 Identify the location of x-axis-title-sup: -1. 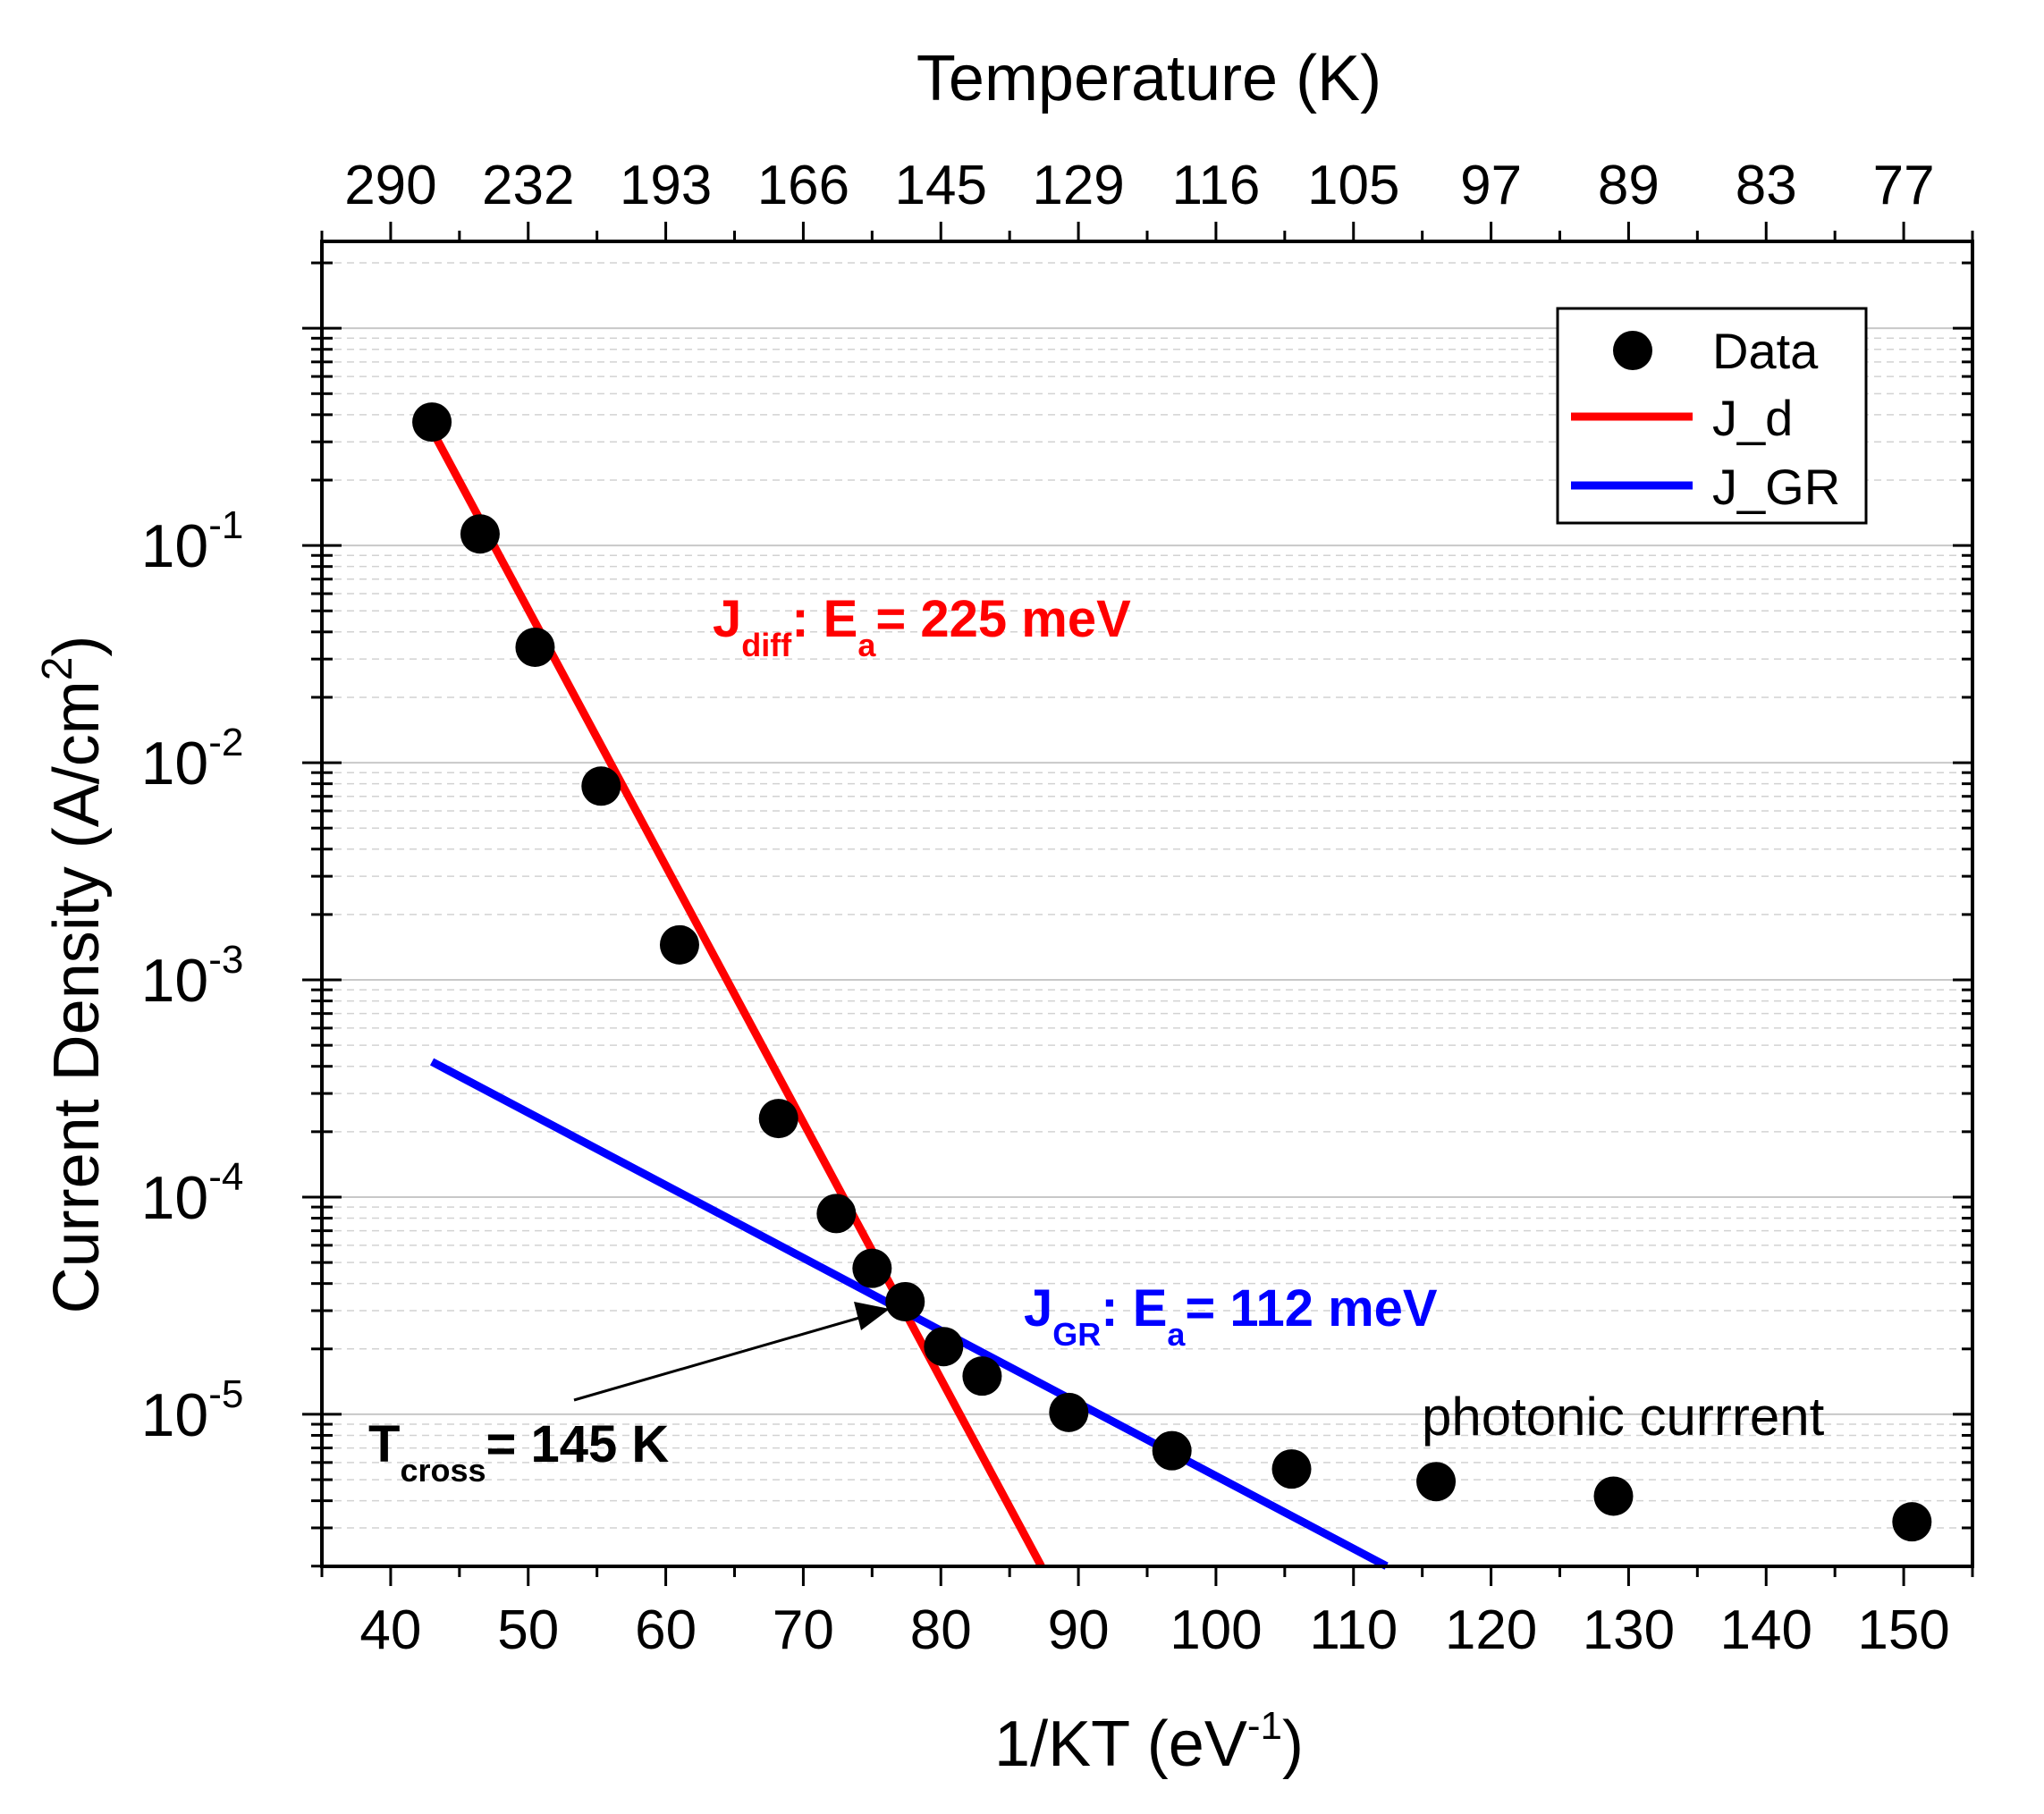
(1264, 1726).